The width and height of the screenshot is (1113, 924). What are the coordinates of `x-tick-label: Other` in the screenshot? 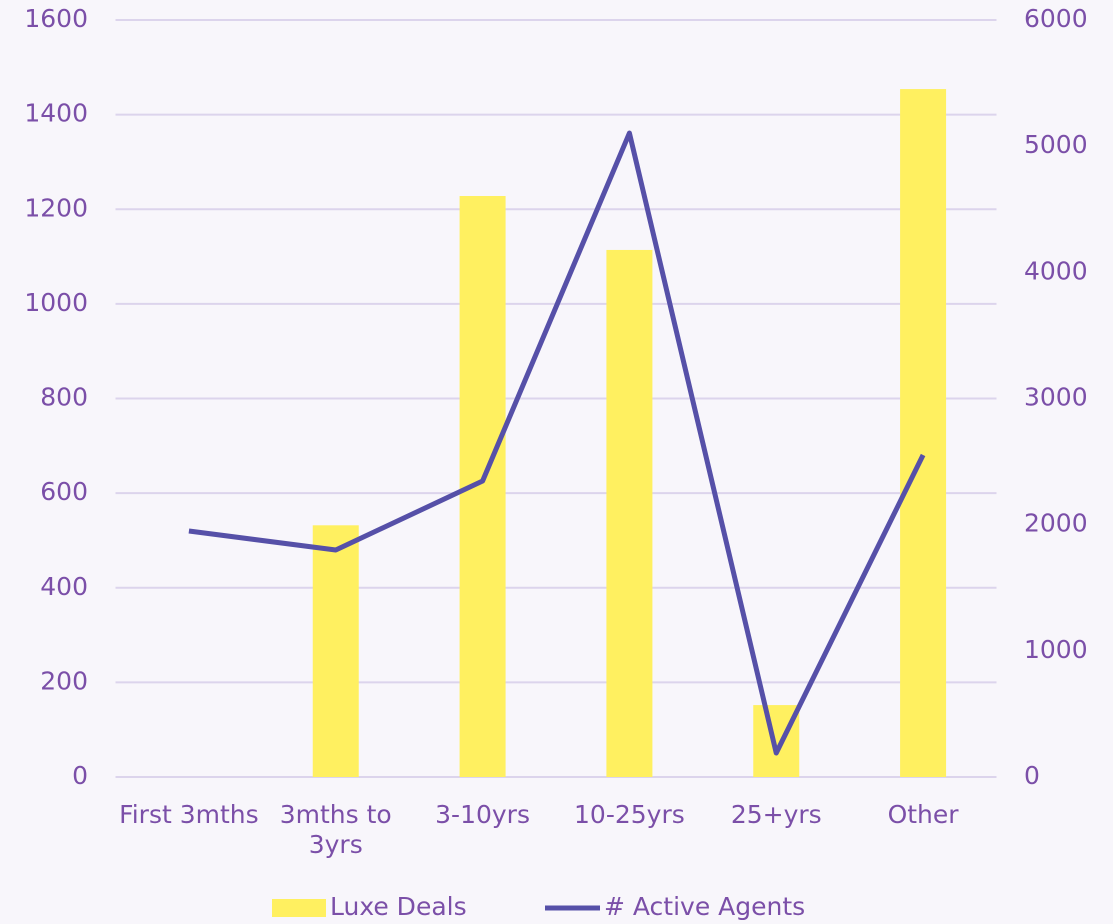 It's located at (923, 814).